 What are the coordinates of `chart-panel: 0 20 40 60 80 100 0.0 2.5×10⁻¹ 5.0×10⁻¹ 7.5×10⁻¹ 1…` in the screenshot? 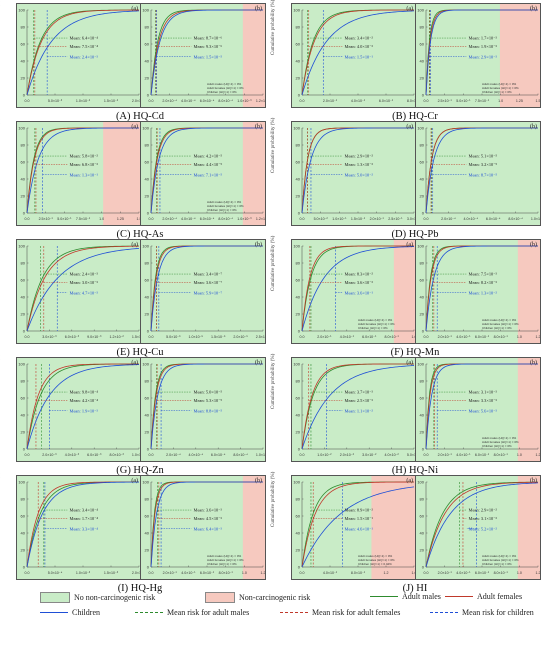 It's located at (478, 55).